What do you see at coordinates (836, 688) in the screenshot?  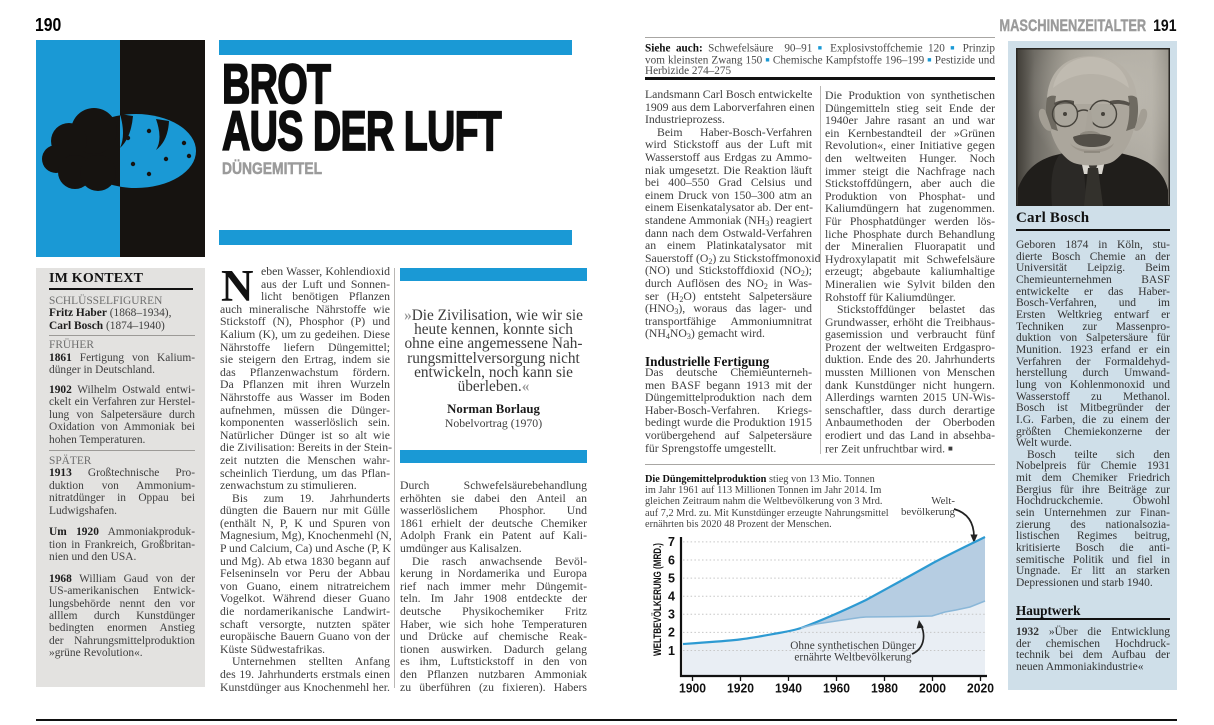 I see `svg-text: 1960` at bounding box center [836, 688].